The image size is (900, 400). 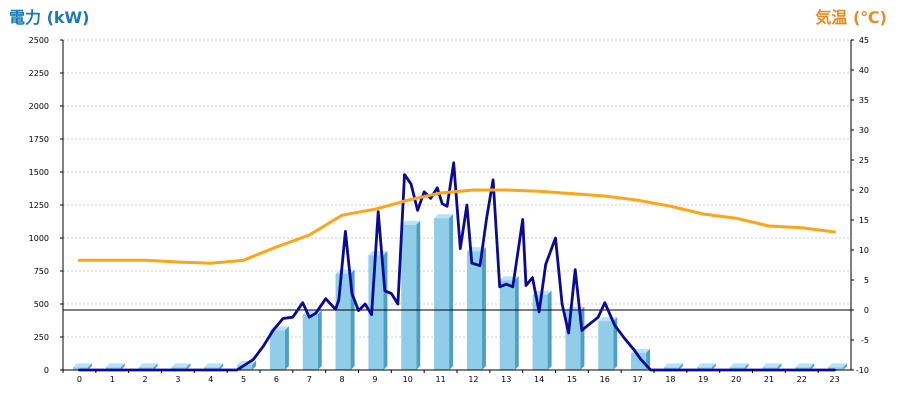 I want to click on left-tick-label: 1000, so click(x=39, y=238).